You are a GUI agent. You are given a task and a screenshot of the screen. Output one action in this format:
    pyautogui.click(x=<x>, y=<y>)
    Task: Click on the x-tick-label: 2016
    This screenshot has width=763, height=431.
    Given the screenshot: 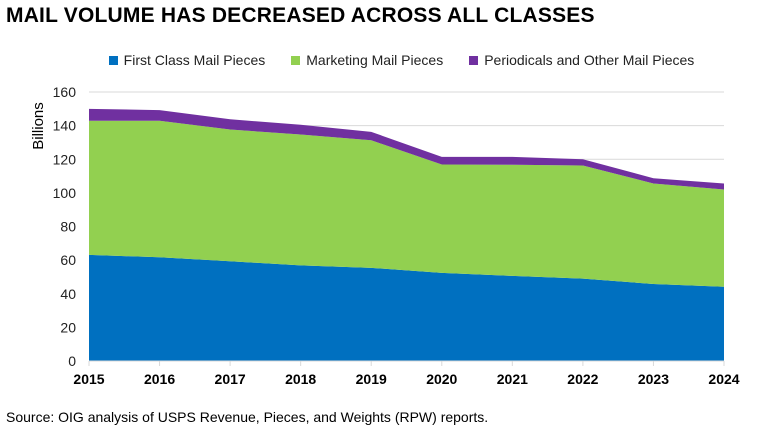 What is the action you would take?
    pyautogui.click(x=159, y=379)
    